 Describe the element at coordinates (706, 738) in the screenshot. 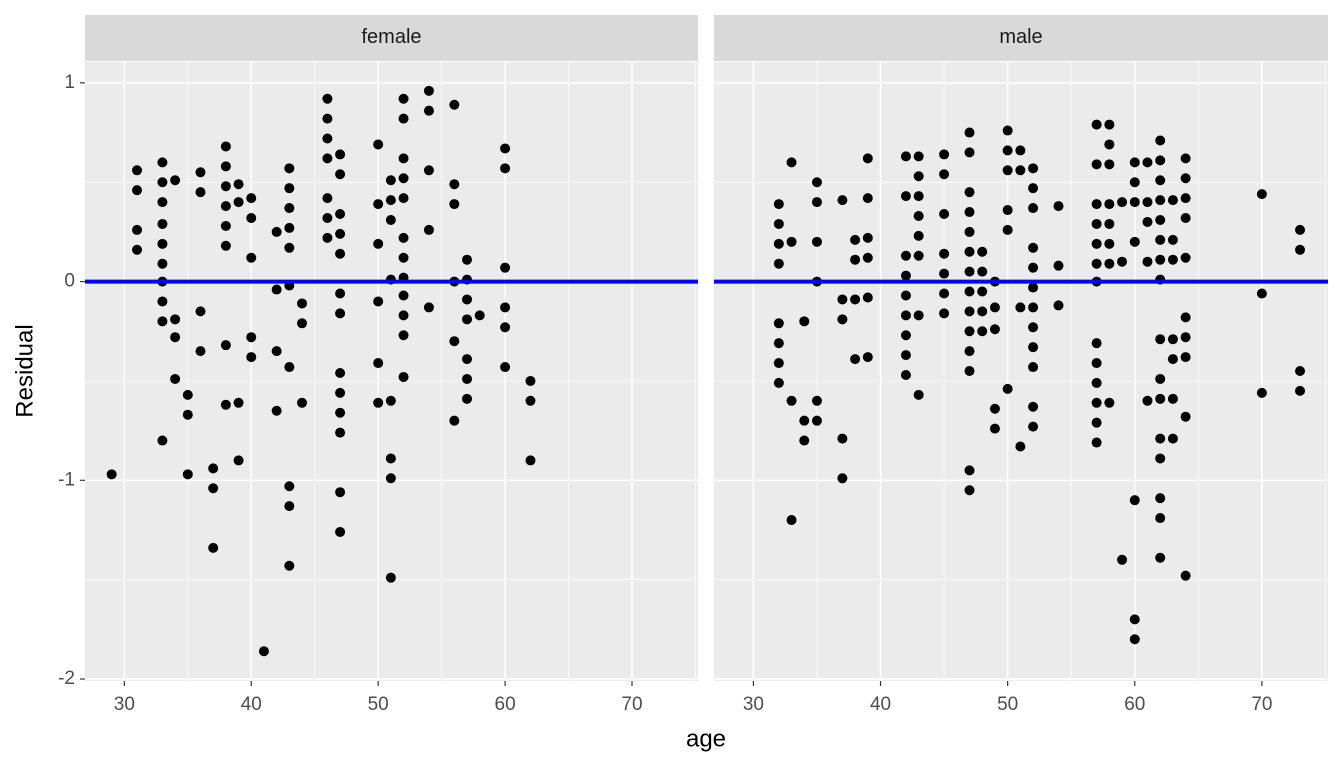

I see `x-axis-title: age` at that location.